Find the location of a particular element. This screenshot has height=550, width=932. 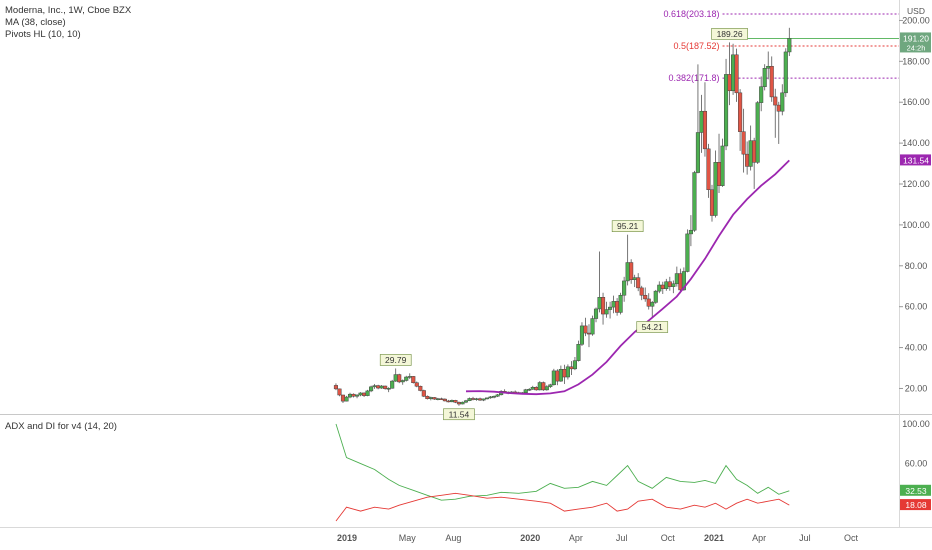

price-axis-label: 191.20 is located at coordinates (916, 38).